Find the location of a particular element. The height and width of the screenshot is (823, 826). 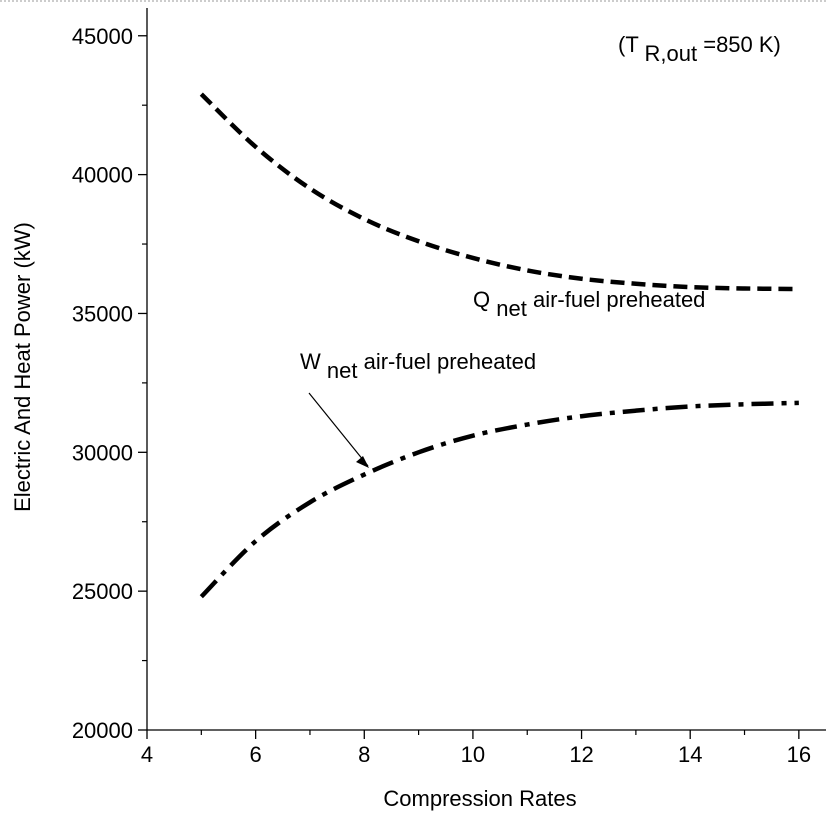

w-net-rest: air-fuel preheated is located at coordinates (450, 361).